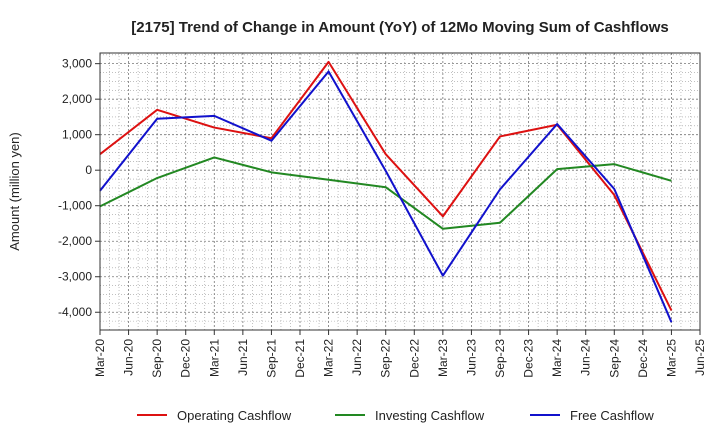 This screenshot has height=445, width=720. What do you see at coordinates (557, 358) in the screenshot?
I see `x-tick-label: Mar-24` at bounding box center [557, 358].